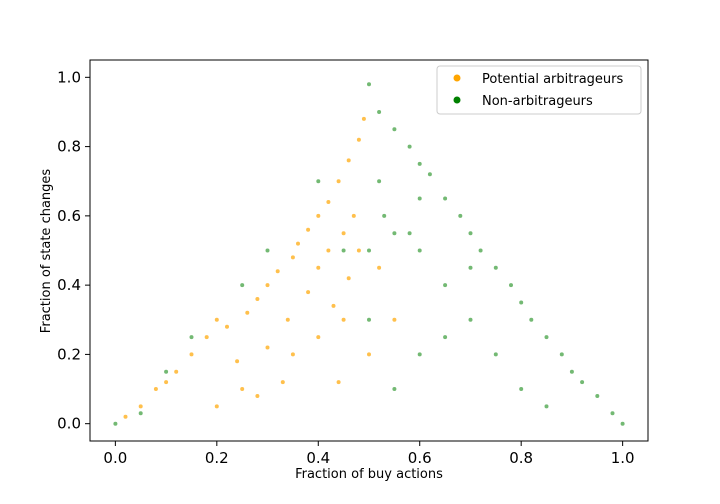 This screenshot has height=504, width=720. I want to click on x-tick-label-3: 0.6, so click(420, 458).